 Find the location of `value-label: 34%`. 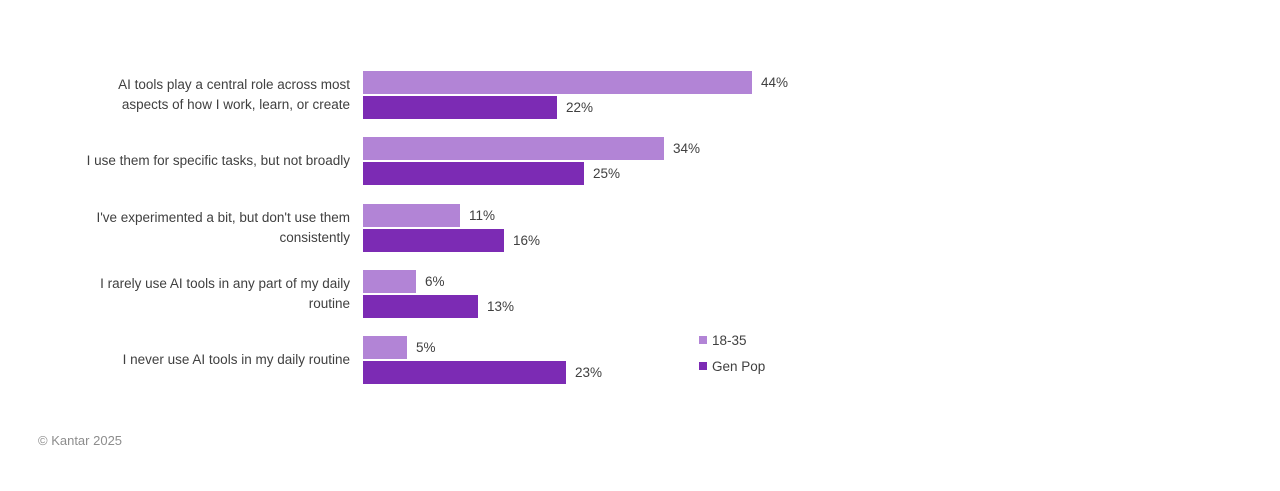

value-label: 34% is located at coordinates (687, 148).